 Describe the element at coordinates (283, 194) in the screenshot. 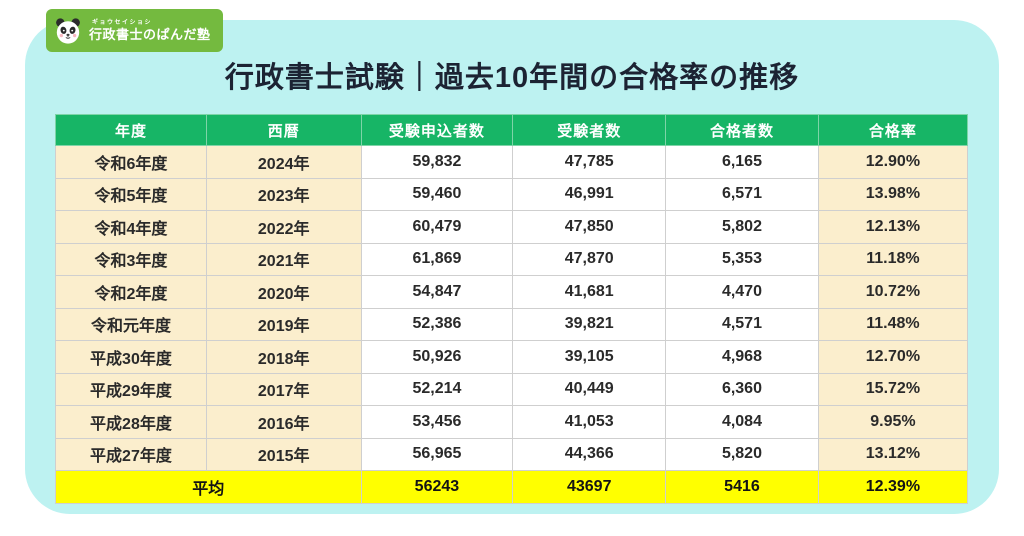

I see `table-cell: 2023年` at that location.